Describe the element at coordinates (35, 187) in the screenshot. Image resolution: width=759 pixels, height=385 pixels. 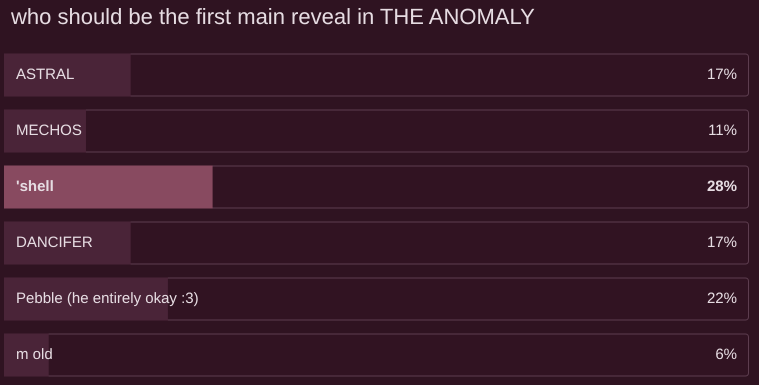
I see `y-tick-label: 'shell` at that location.